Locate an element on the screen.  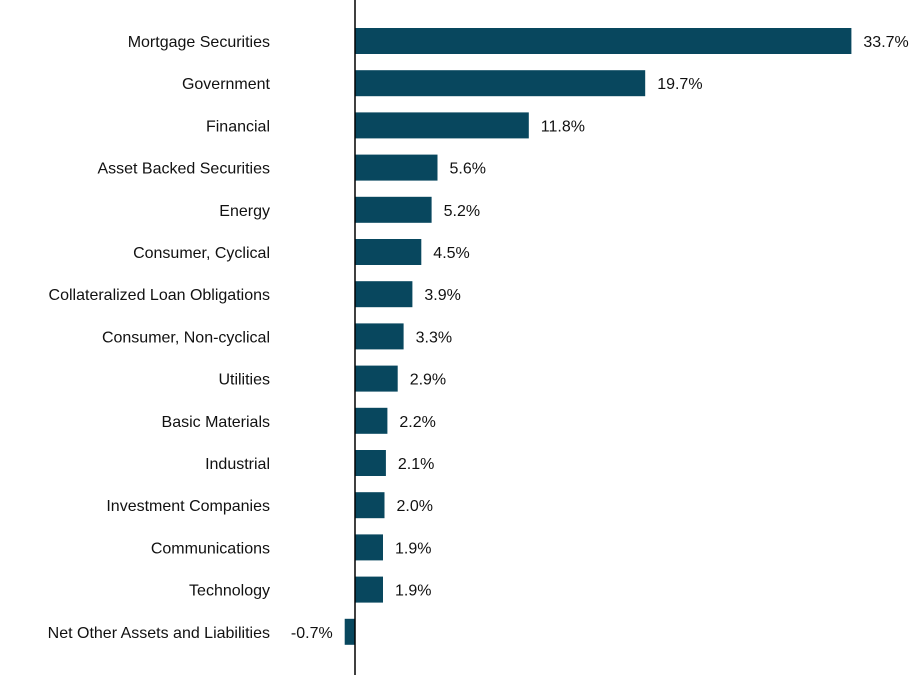
bar-net-other-assets-and-liabilities is located at coordinates (349, 631).